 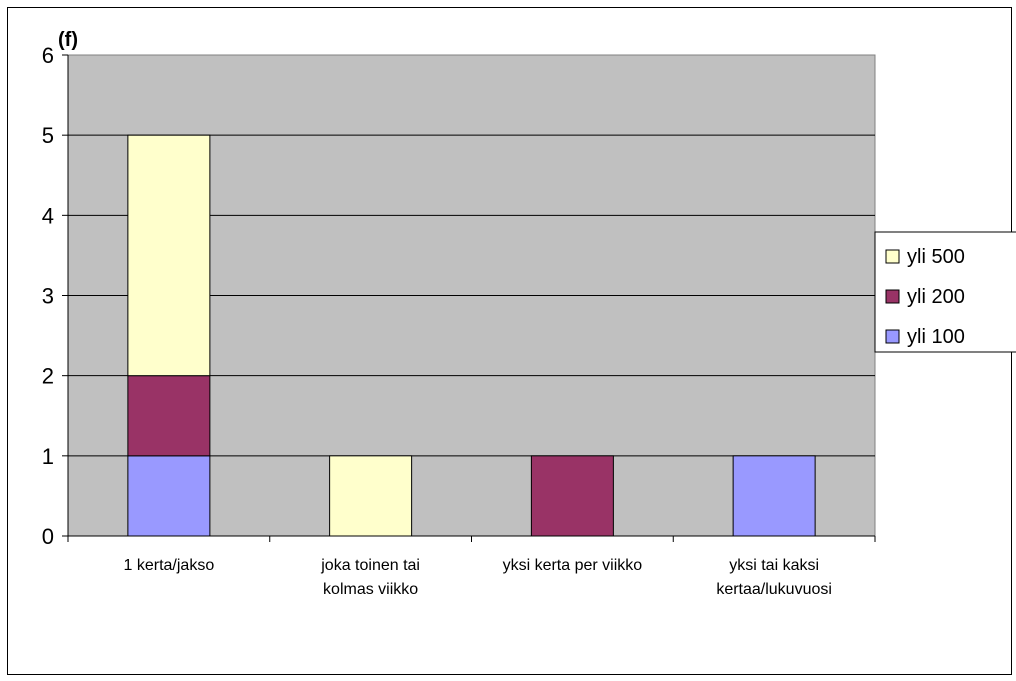 I want to click on y-tick-label: 6, so click(x=48, y=55).